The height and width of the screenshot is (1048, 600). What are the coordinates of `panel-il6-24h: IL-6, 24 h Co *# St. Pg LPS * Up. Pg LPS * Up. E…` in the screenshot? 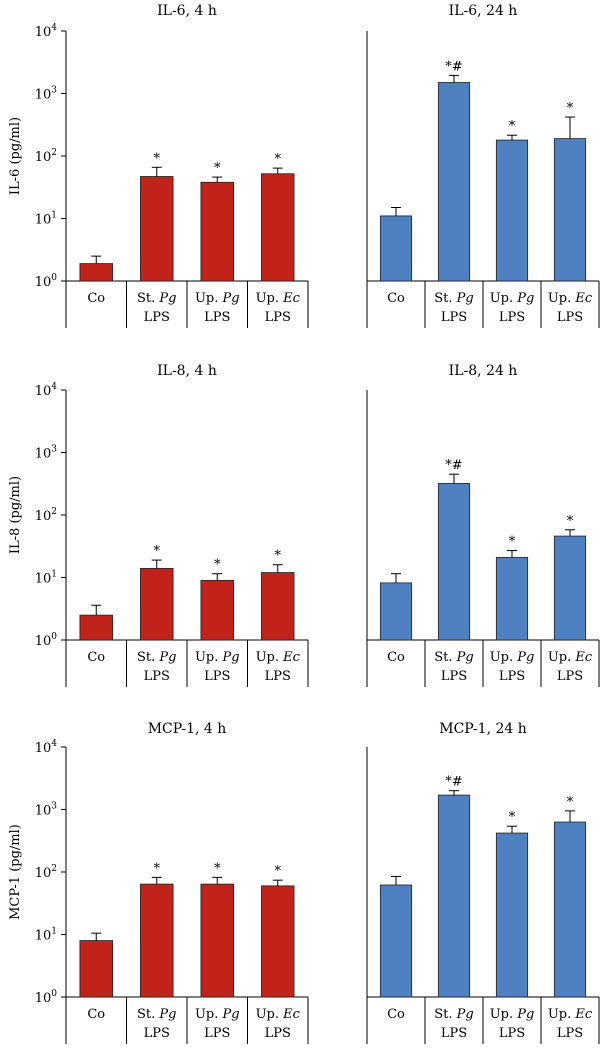 It's located at (483, 165).